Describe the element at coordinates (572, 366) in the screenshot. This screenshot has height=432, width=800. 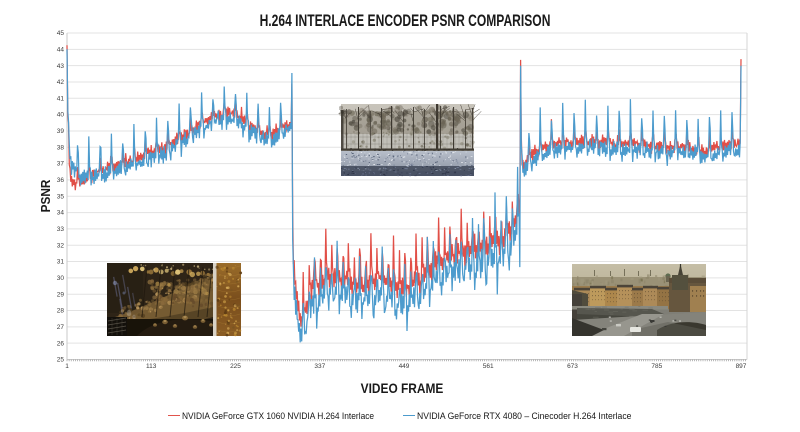
I see `svg-text: 673` at that location.